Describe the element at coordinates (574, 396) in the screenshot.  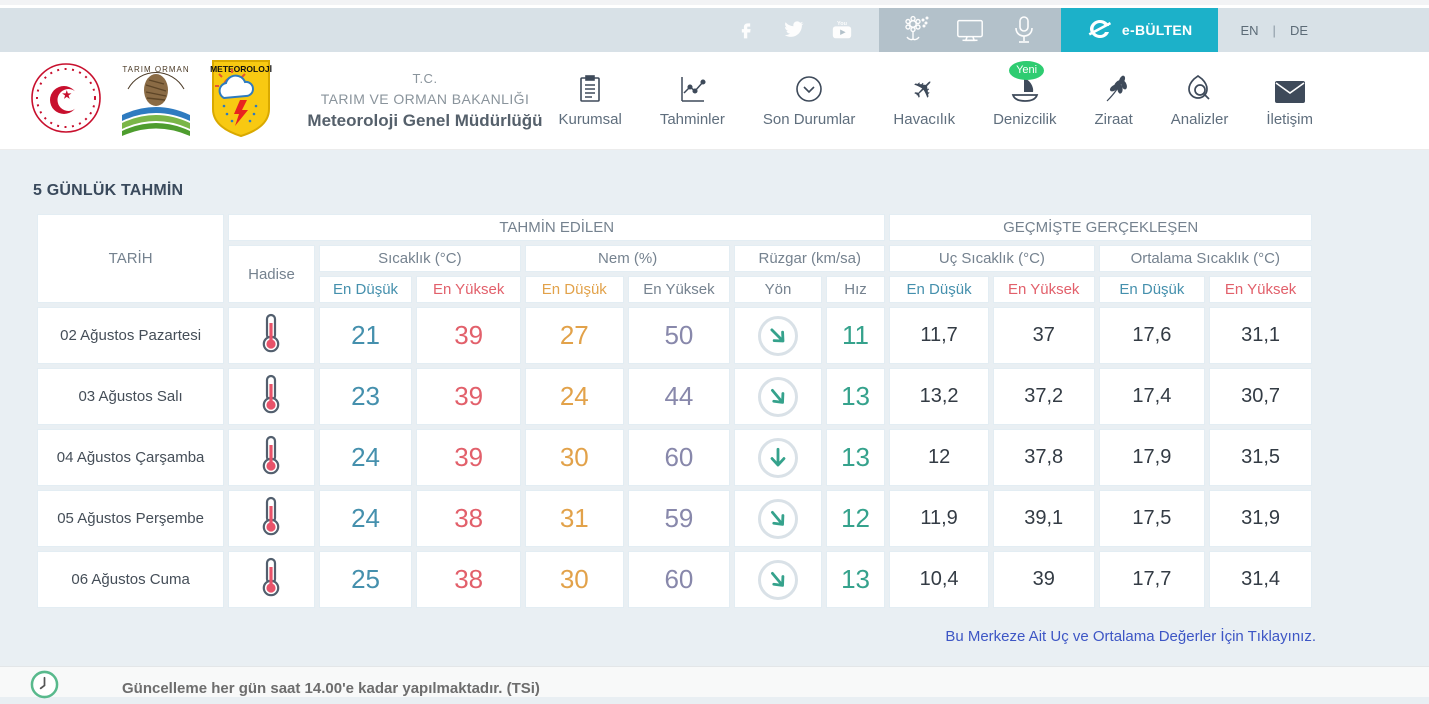
I see `humidity-min-cell: 24` at that location.